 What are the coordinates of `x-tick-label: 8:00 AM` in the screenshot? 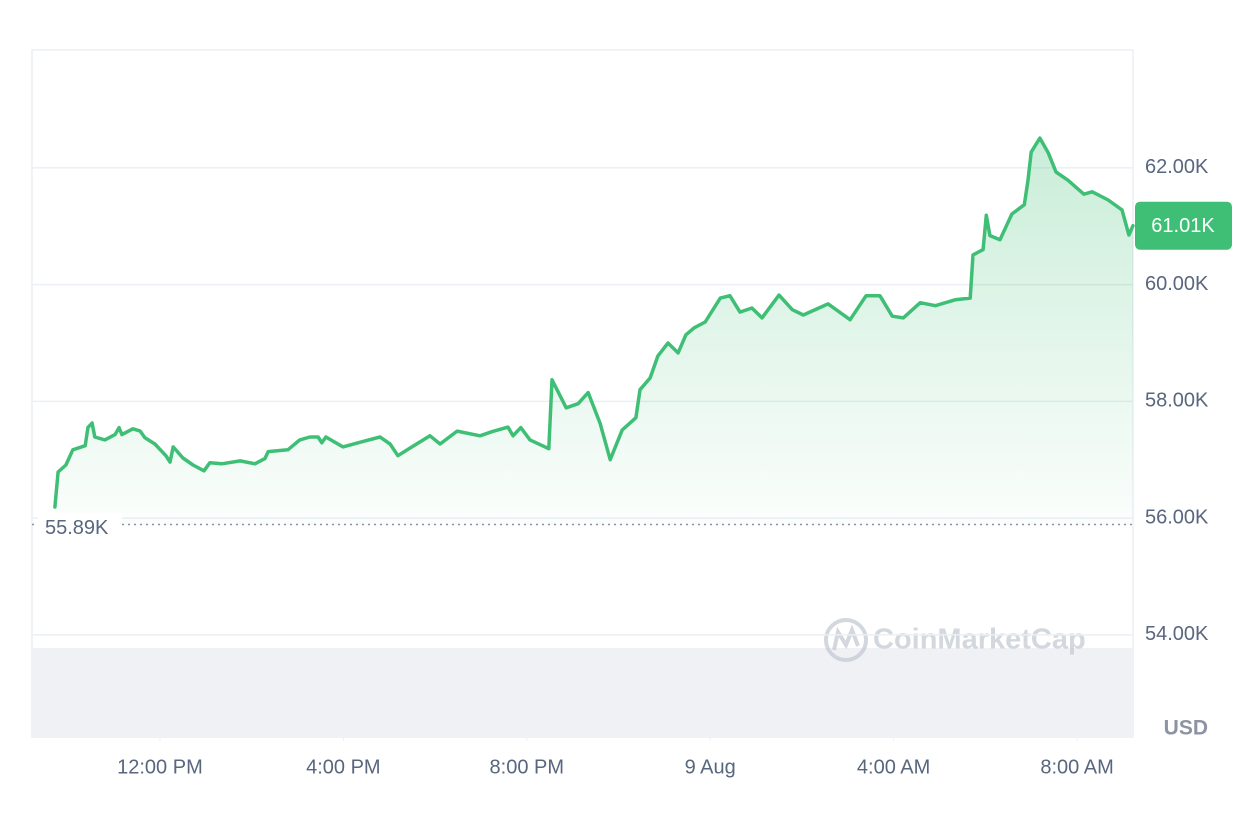 It's located at (1076, 767).